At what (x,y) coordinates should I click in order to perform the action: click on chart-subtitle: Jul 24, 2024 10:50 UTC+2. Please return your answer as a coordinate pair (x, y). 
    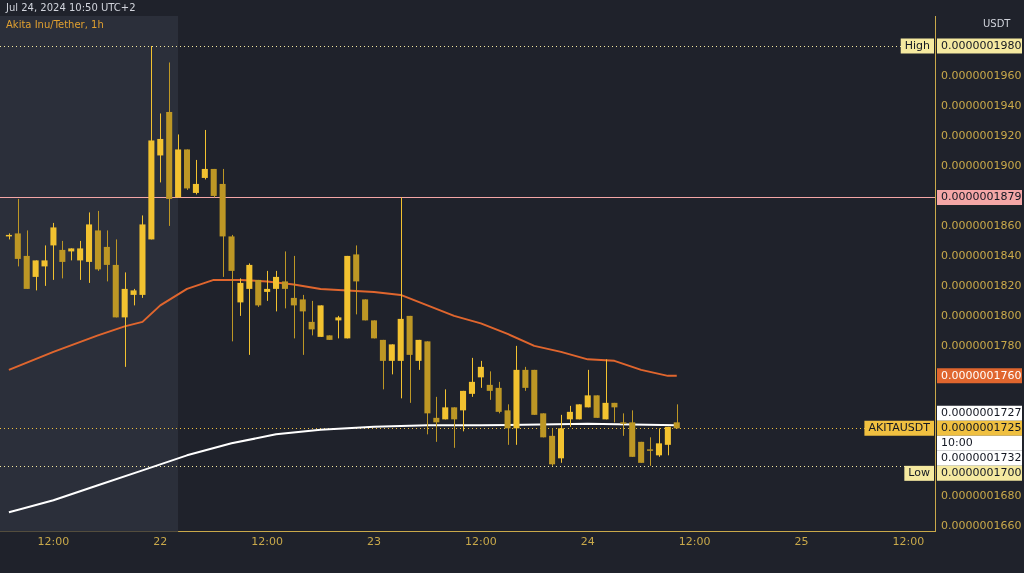
    Looking at the image, I should click on (70, 7).